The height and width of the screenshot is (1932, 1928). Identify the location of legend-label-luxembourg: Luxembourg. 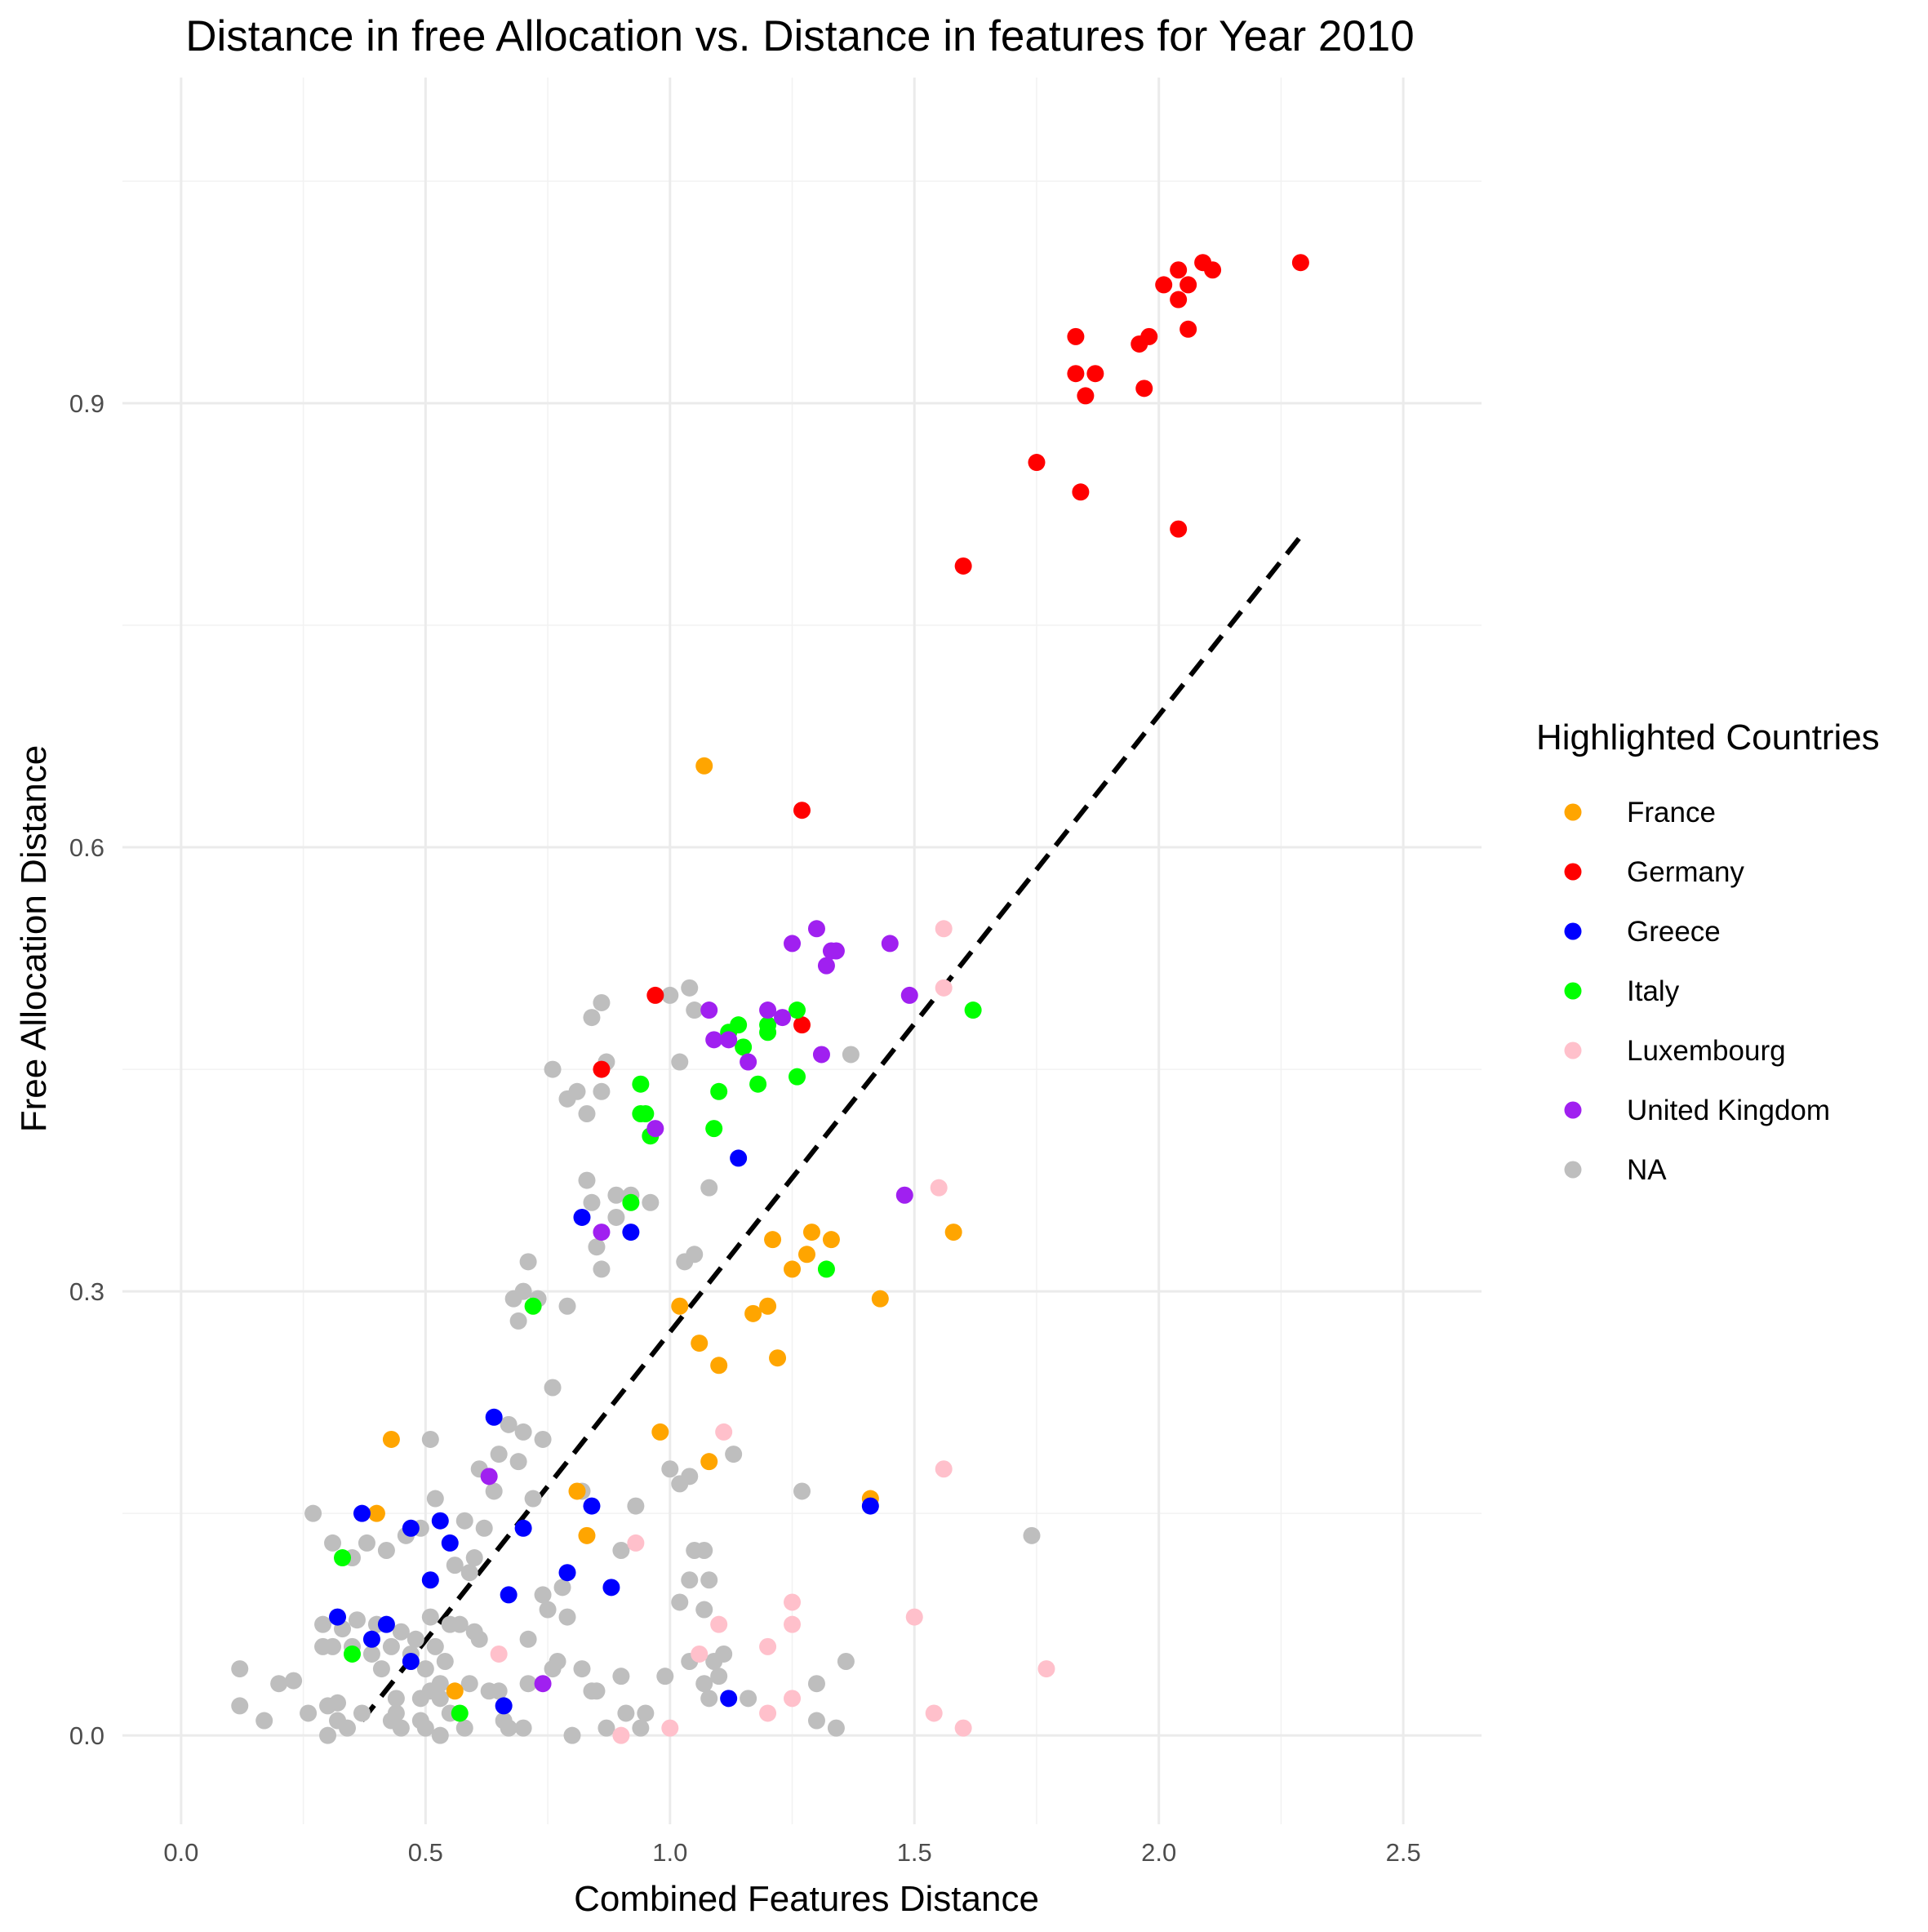
(1707, 1051).